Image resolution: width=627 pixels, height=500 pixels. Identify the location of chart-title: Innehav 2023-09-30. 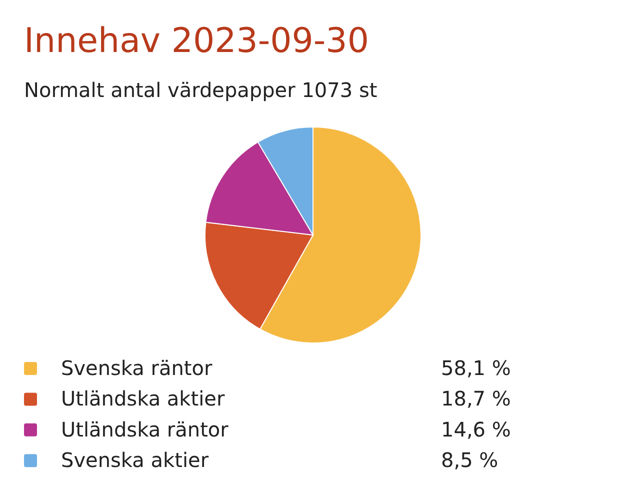
(196, 41).